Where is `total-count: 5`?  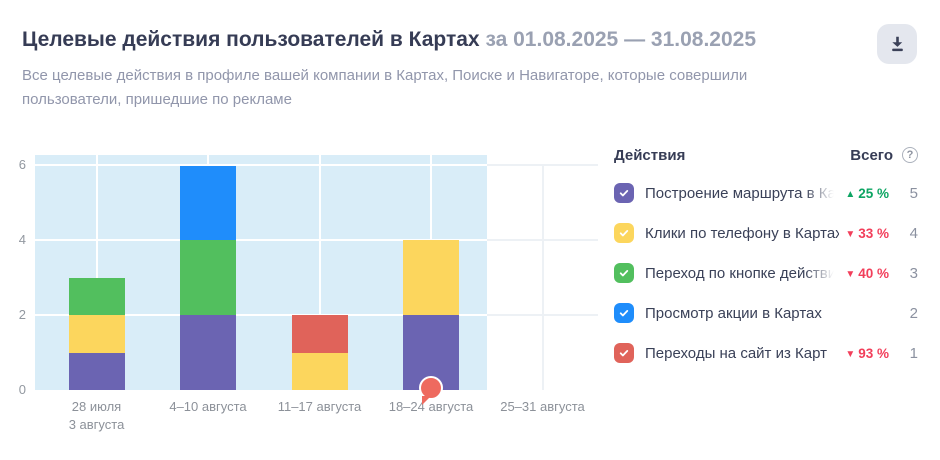
total-count: 5 is located at coordinates (913, 193).